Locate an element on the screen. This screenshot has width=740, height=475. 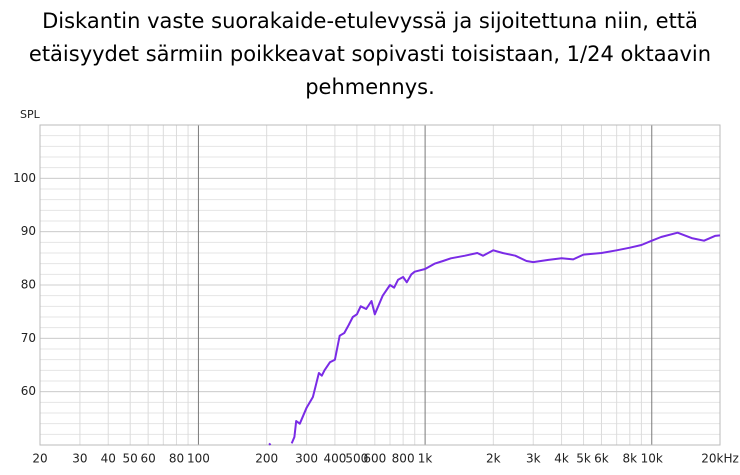
x-tick-label: 4k is located at coordinates (561, 459).